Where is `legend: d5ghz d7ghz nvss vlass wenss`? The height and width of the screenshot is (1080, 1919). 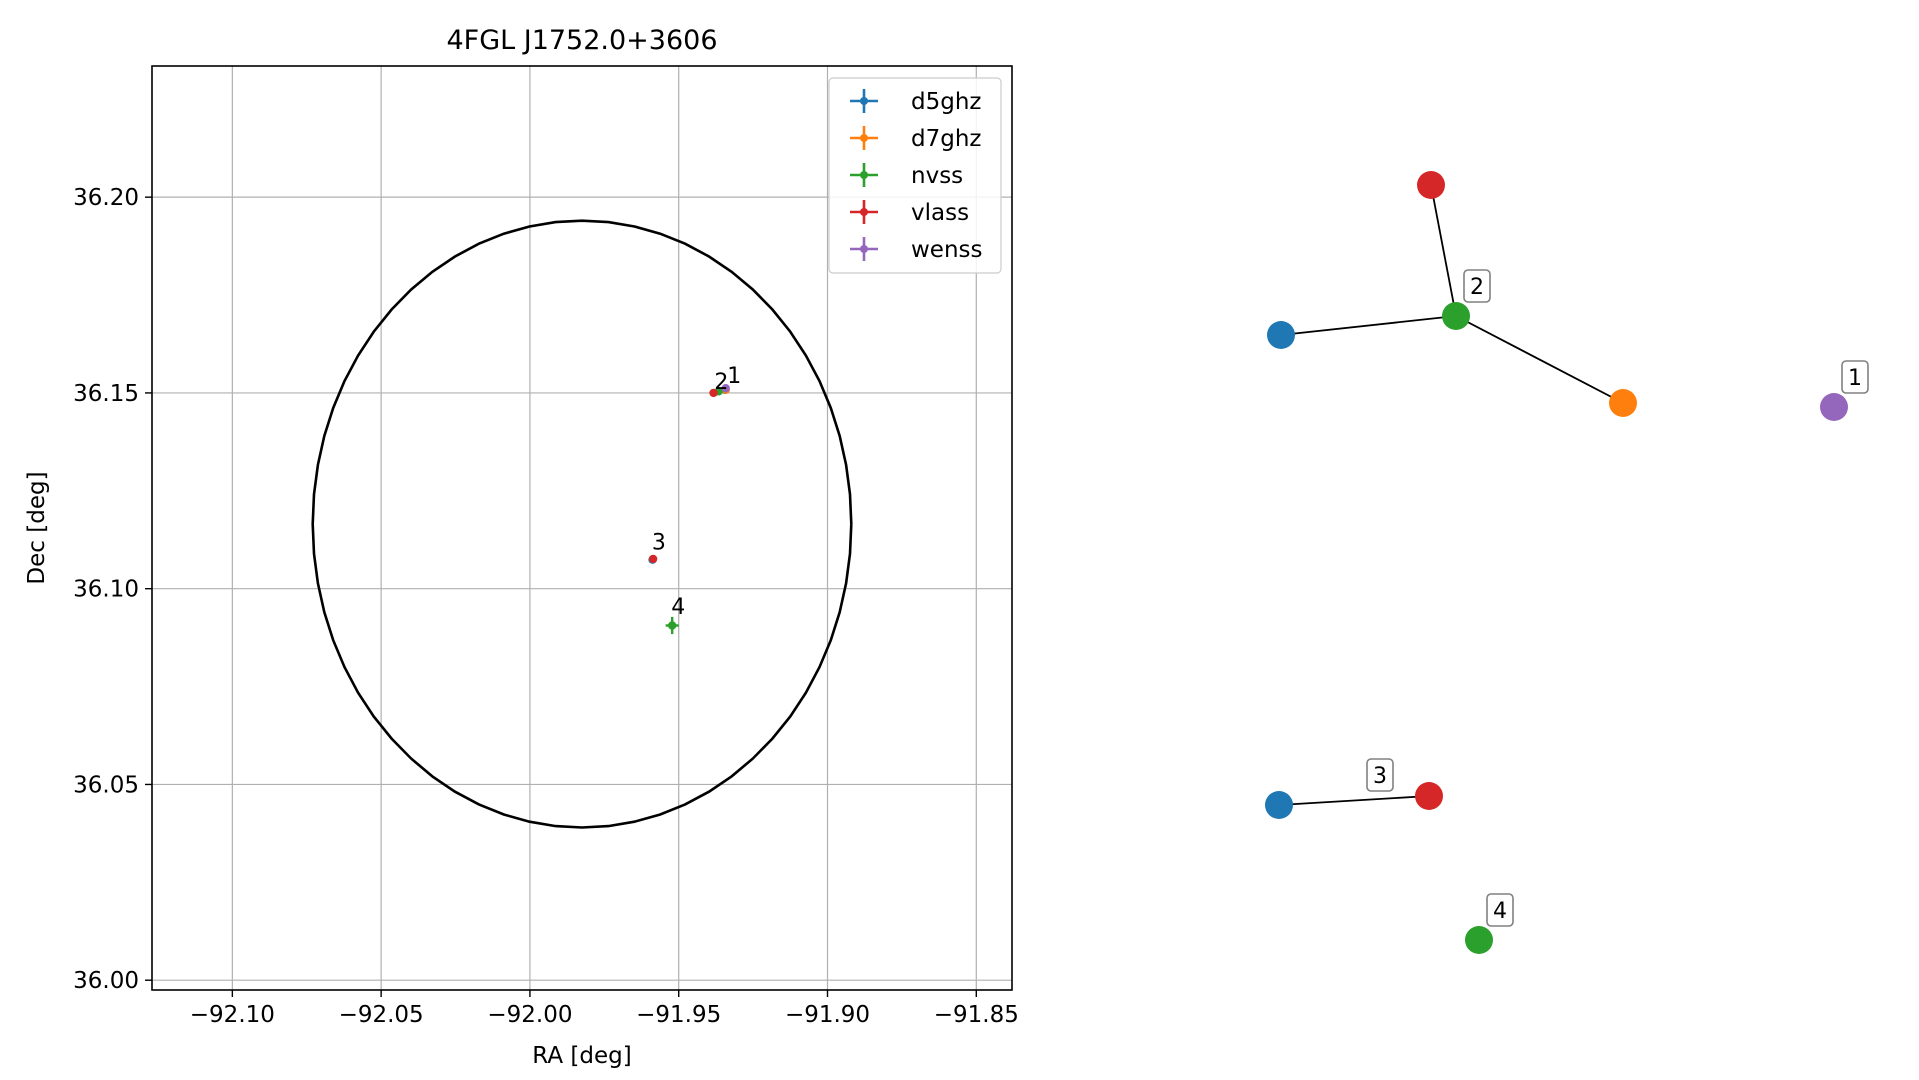 legend: d5ghz d7ghz nvss vlass wenss is located at coordinates (915, 175).